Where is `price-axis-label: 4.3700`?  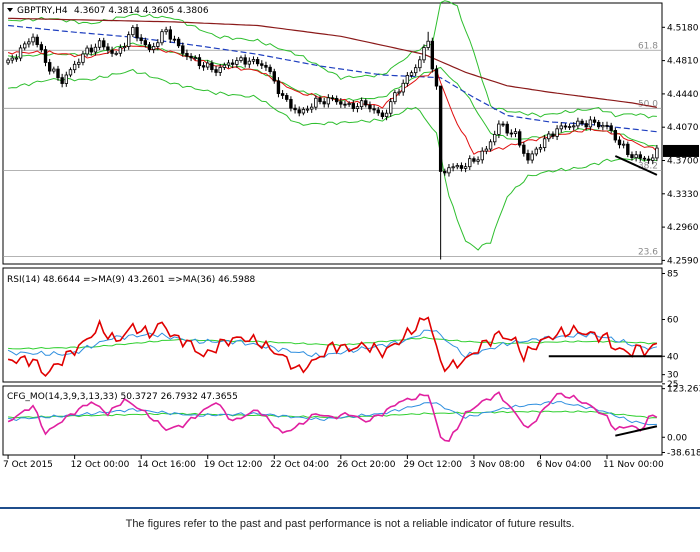 price-axis-label: 4.3700 is located at coordinates (683, 162).